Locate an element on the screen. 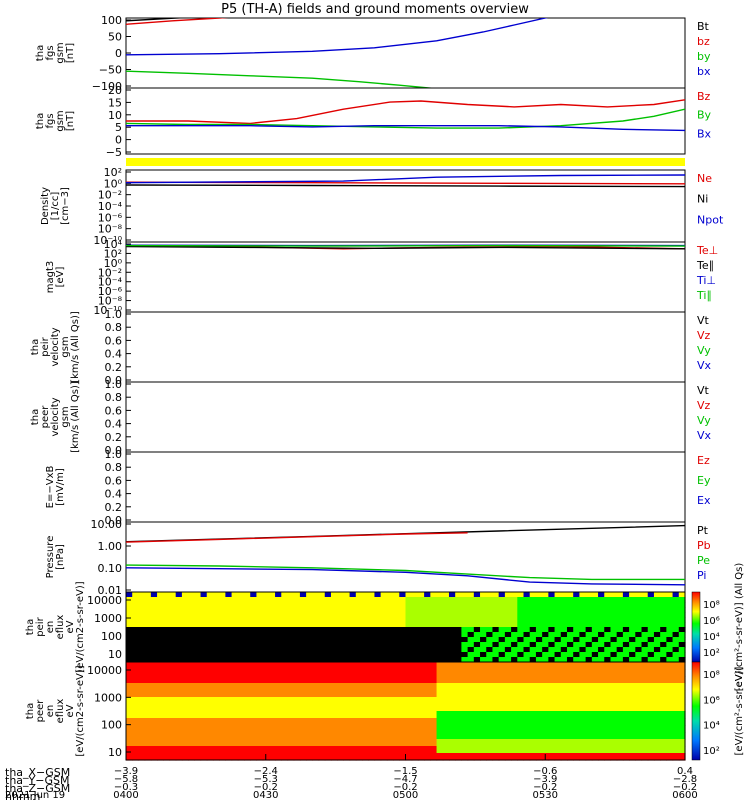 Image resolution: width=750 pixels, height=803 pixels. y-tick-label: 0.10 is located at coordinates (110, 568).